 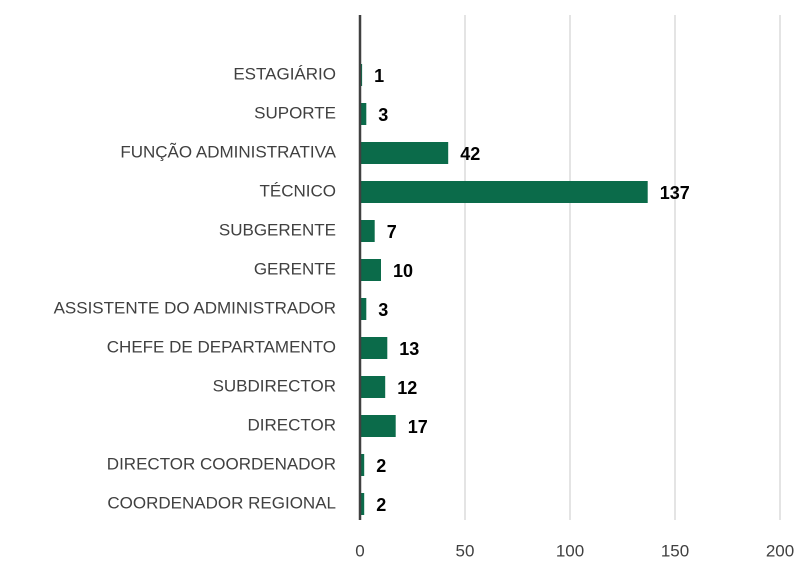 What do you see at coordinates (284, 73) in the screenshot?
I see `y-tick-label: ESTAGIÁRIO` at bounding box center [284, 73].